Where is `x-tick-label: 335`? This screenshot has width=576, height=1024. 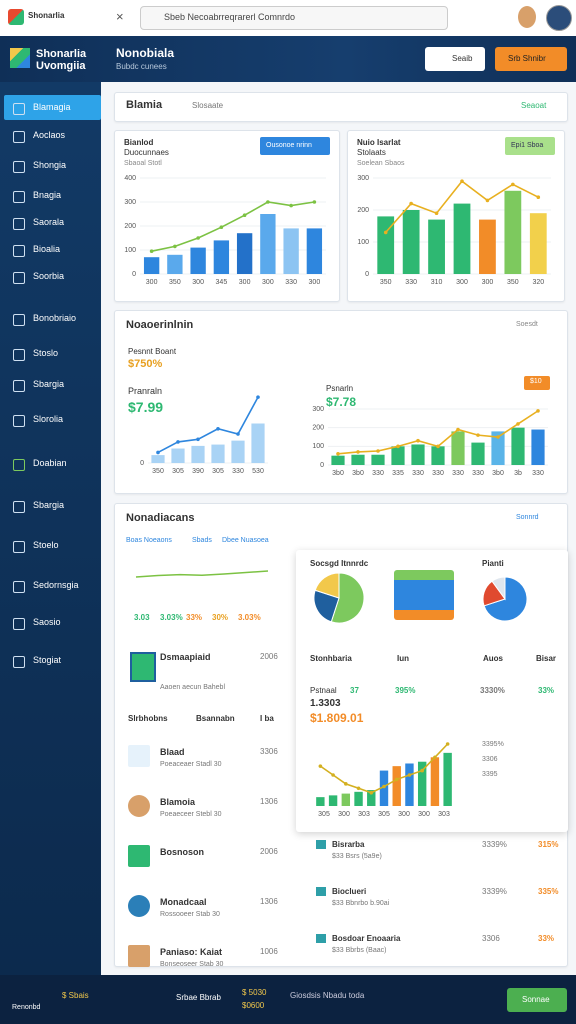
x-tick-label: 335 is located at coordinates (398, 473).